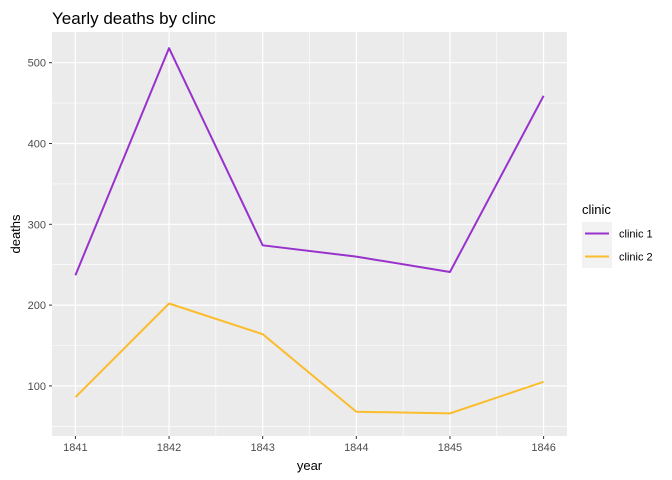 The width and height of the screenshot is (672, 480). Describe the element at coordinates (356, 448) in the screenshot. I see `x-tick-label: 1844` at that location.